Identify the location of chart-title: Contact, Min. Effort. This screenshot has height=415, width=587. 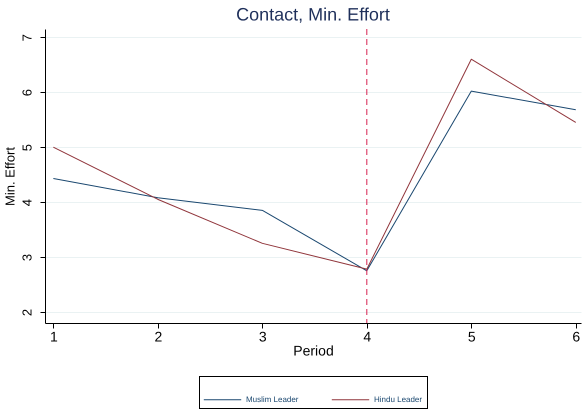
(313, 14).